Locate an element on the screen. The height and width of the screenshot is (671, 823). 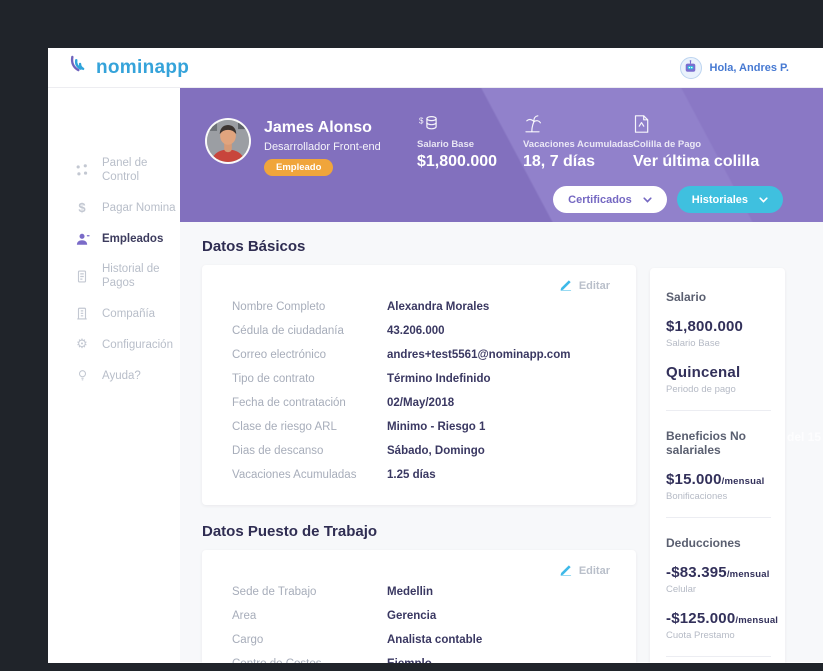
stat-value: 18, 7 días is located at coordinates (559, 161).